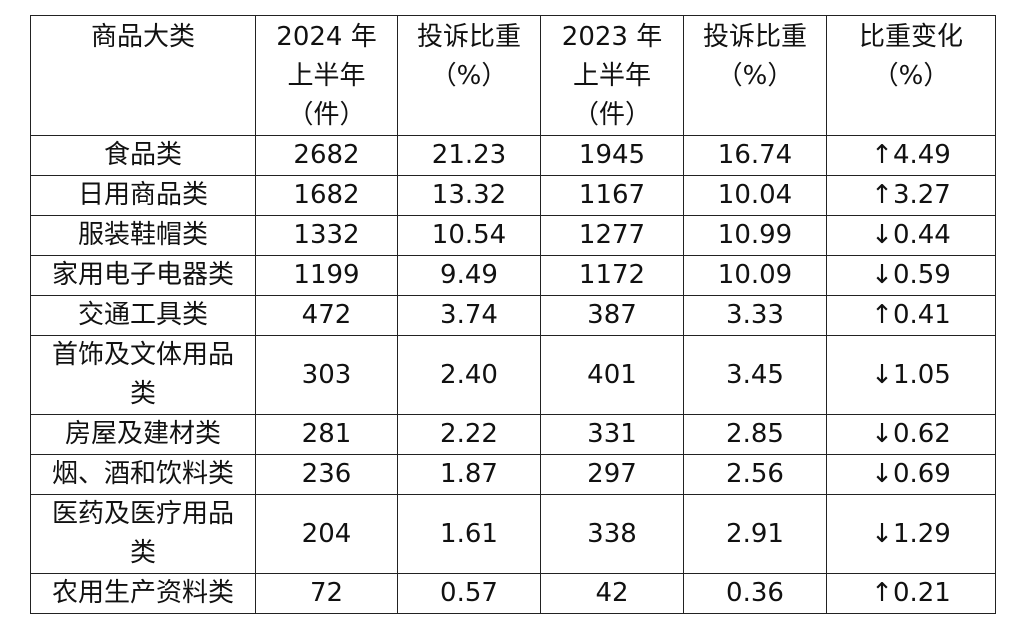 Image resolution: width=1021 pixels, height=635 pixels. I want to click on category-cell: 烟、酒和饮料类, so click(143, 474).